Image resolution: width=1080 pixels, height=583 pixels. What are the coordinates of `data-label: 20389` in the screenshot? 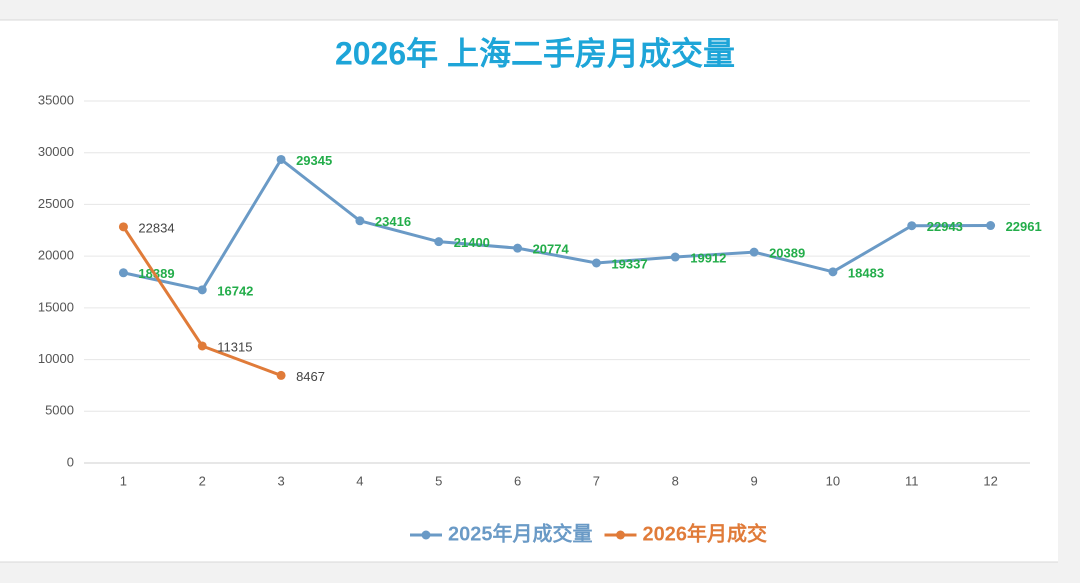 It's located at (787, 253).